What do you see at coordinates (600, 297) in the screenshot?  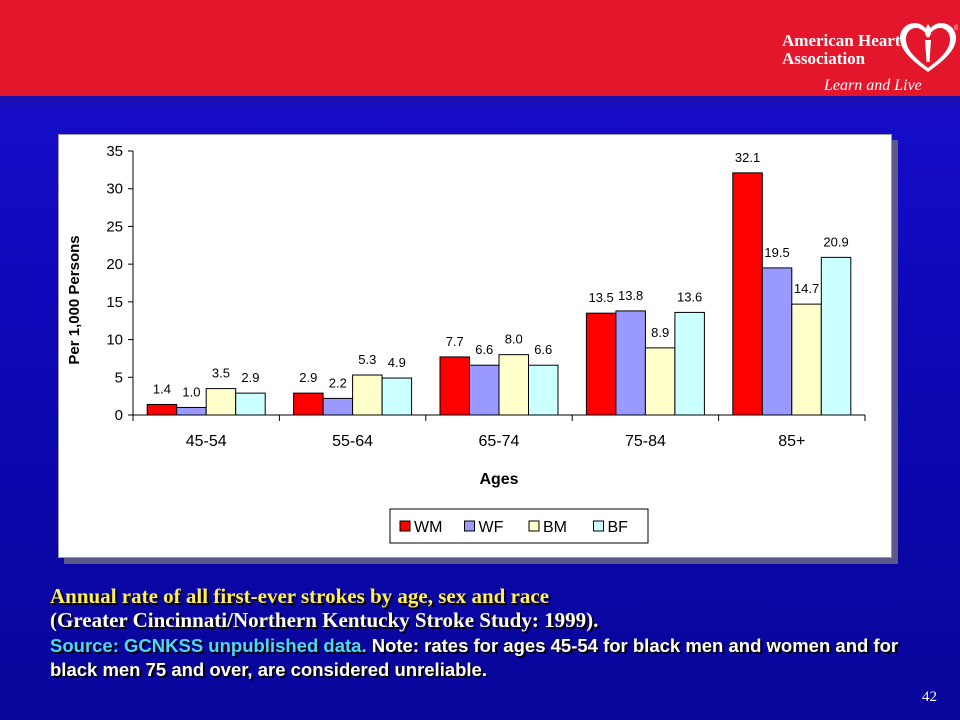 I see `data-label: 13.5` at bounding box center [600, 297].